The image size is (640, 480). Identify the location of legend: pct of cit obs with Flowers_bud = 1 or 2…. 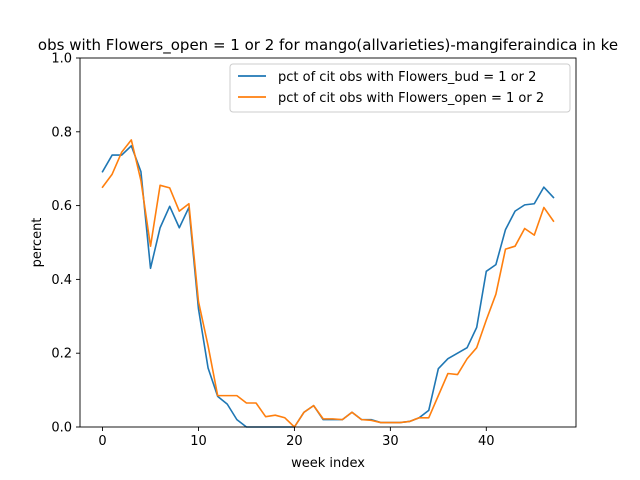
(400, 88).